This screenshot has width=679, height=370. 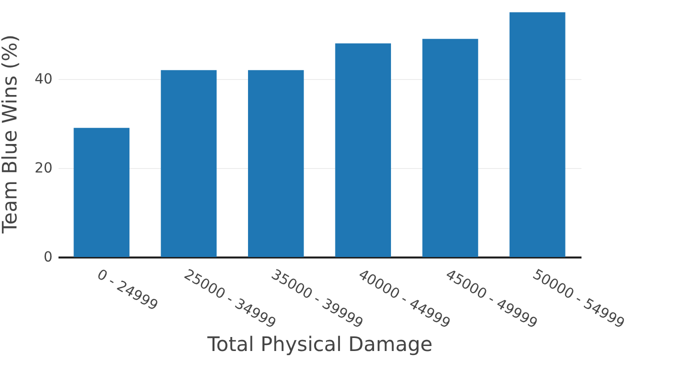 I want to click on y-tick-label: 20, so click(x=43, y=168).